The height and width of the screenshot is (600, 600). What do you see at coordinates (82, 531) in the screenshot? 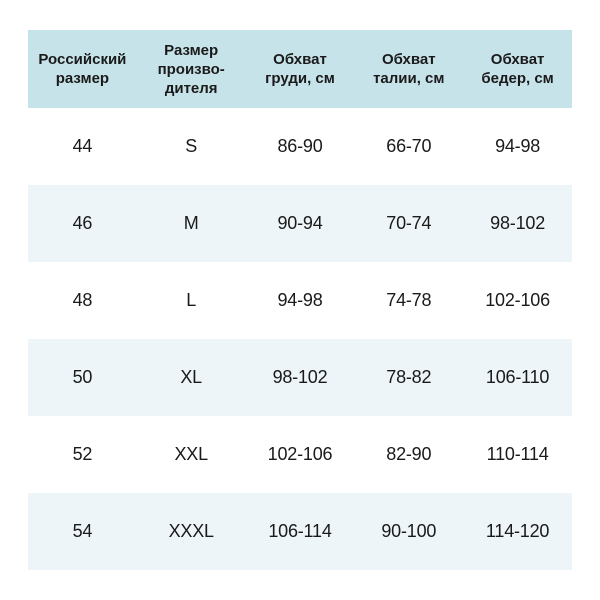
I see `table-cell: 54` at bounding box center [82, 531].